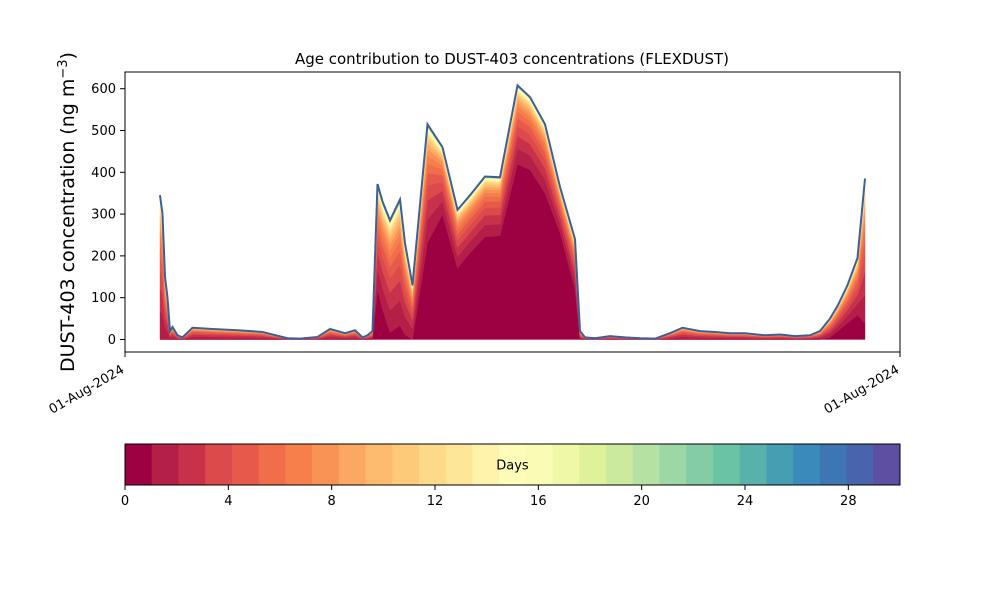 The height and width of the screenshot is (600, 1000). I want to click on colorbar-tick-label: 12, so click(435, 501).